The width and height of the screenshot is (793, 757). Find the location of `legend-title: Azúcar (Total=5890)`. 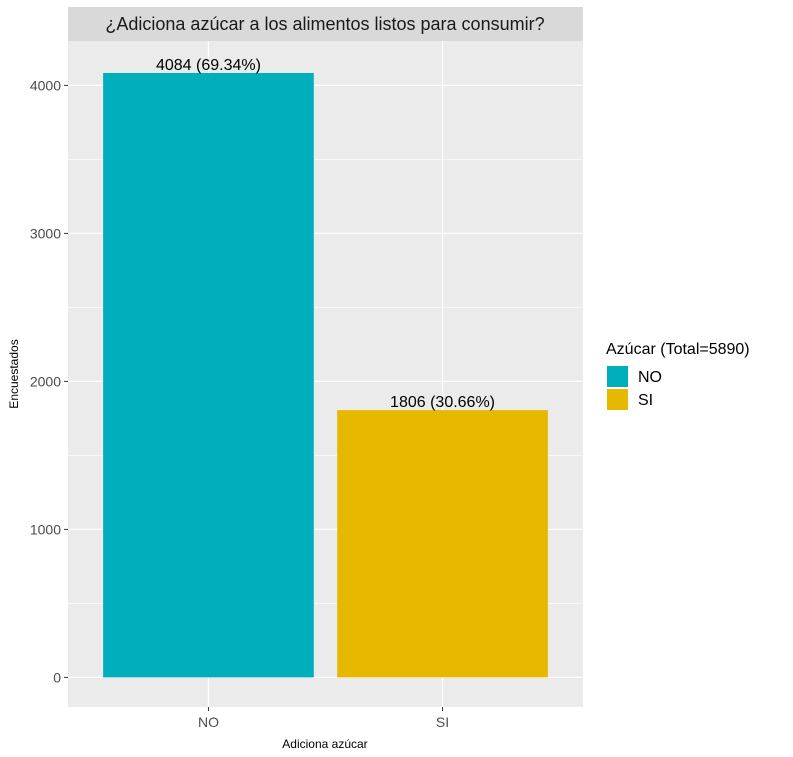

legend-title: Azúcar (Total=5890) is located at coordinates (678, 349).